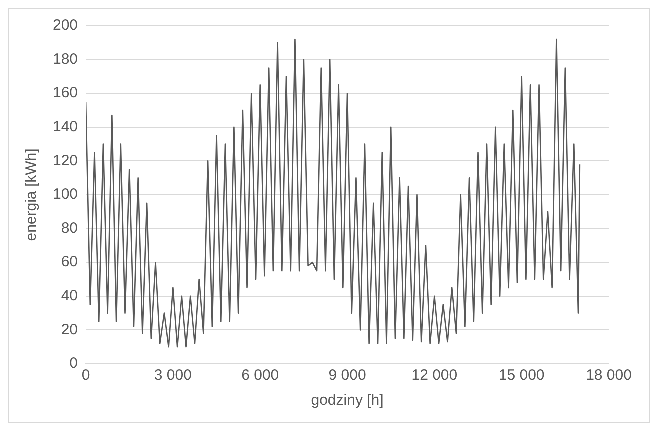 This screenshot has height=431, width=658. What do you see at coordinates (69, 296) in the screenshot?
I see `y-tick-label: 40` at bounding box center [69, 296].